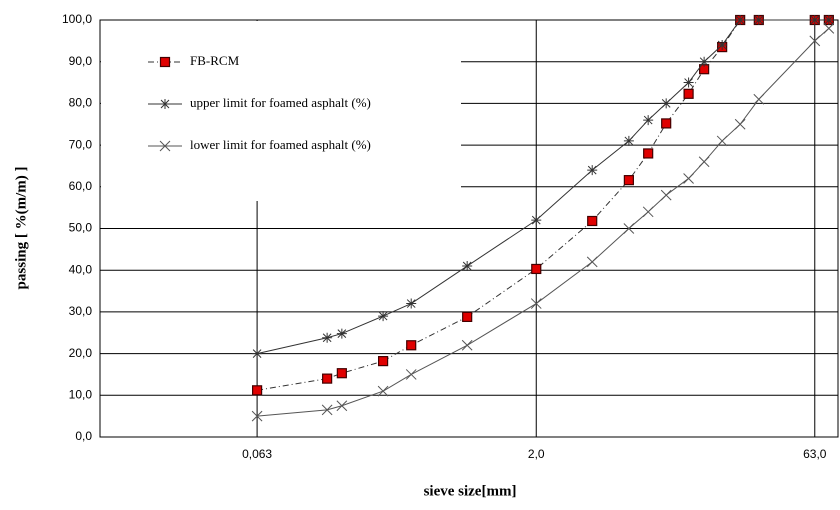 This screenshot has width=840, height=510. What do you see at coordinates (536, 454) in the screenshot?
I see `x-tick-label: 2,0` at bounding box center [536, 454].